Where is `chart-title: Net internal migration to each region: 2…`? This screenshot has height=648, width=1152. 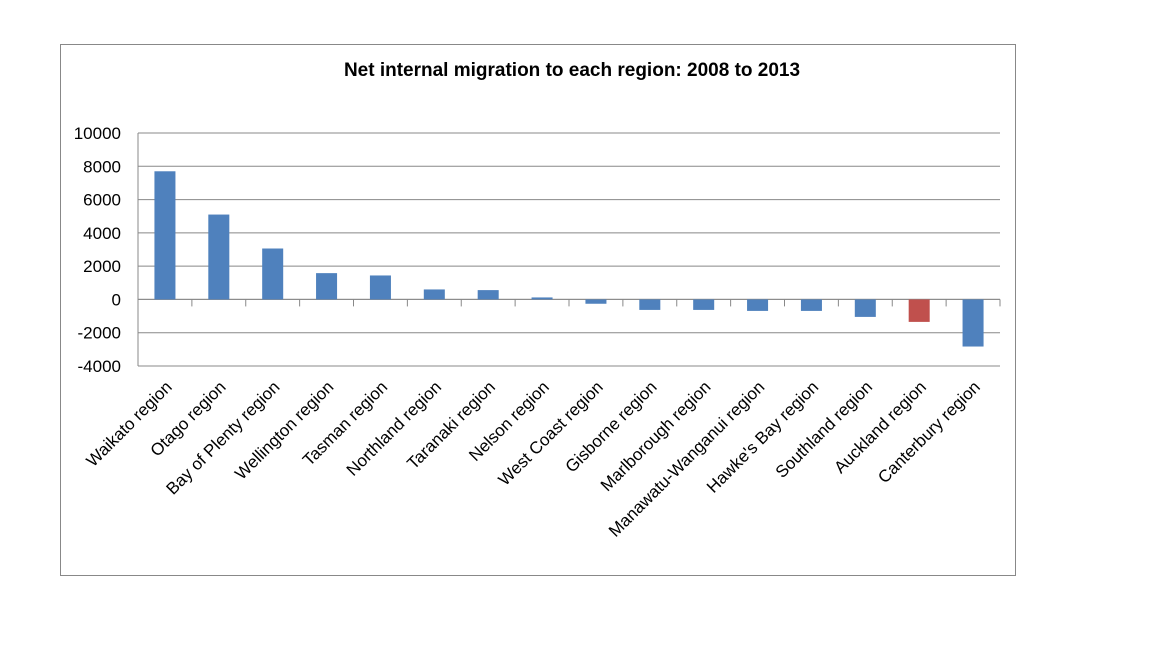 chart-title: Net internal migration to each region: 2… is located at coordinates (572, 70).